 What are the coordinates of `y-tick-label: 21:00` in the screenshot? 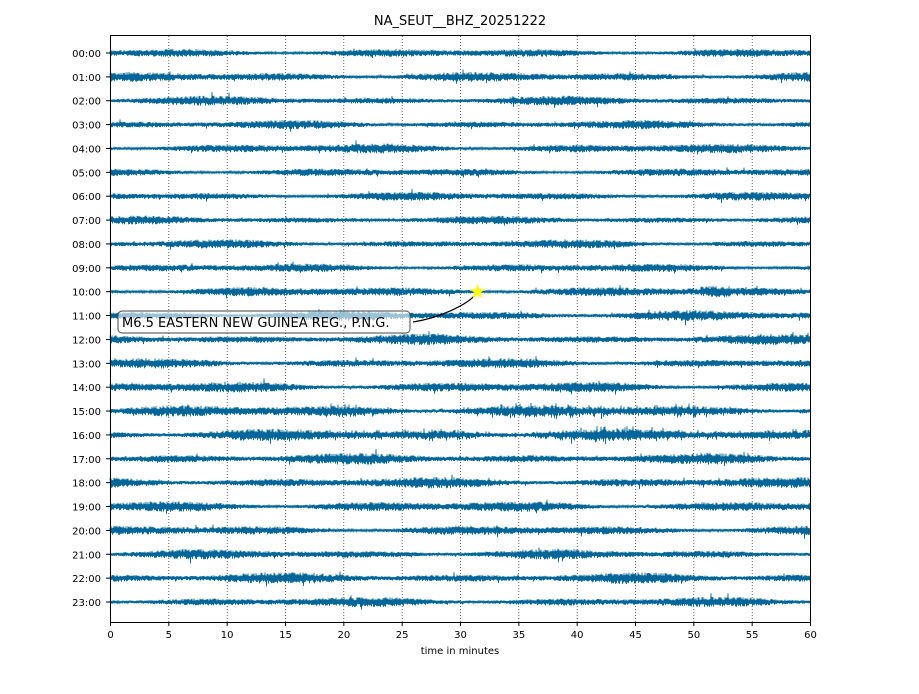 It's located at (86, 555).